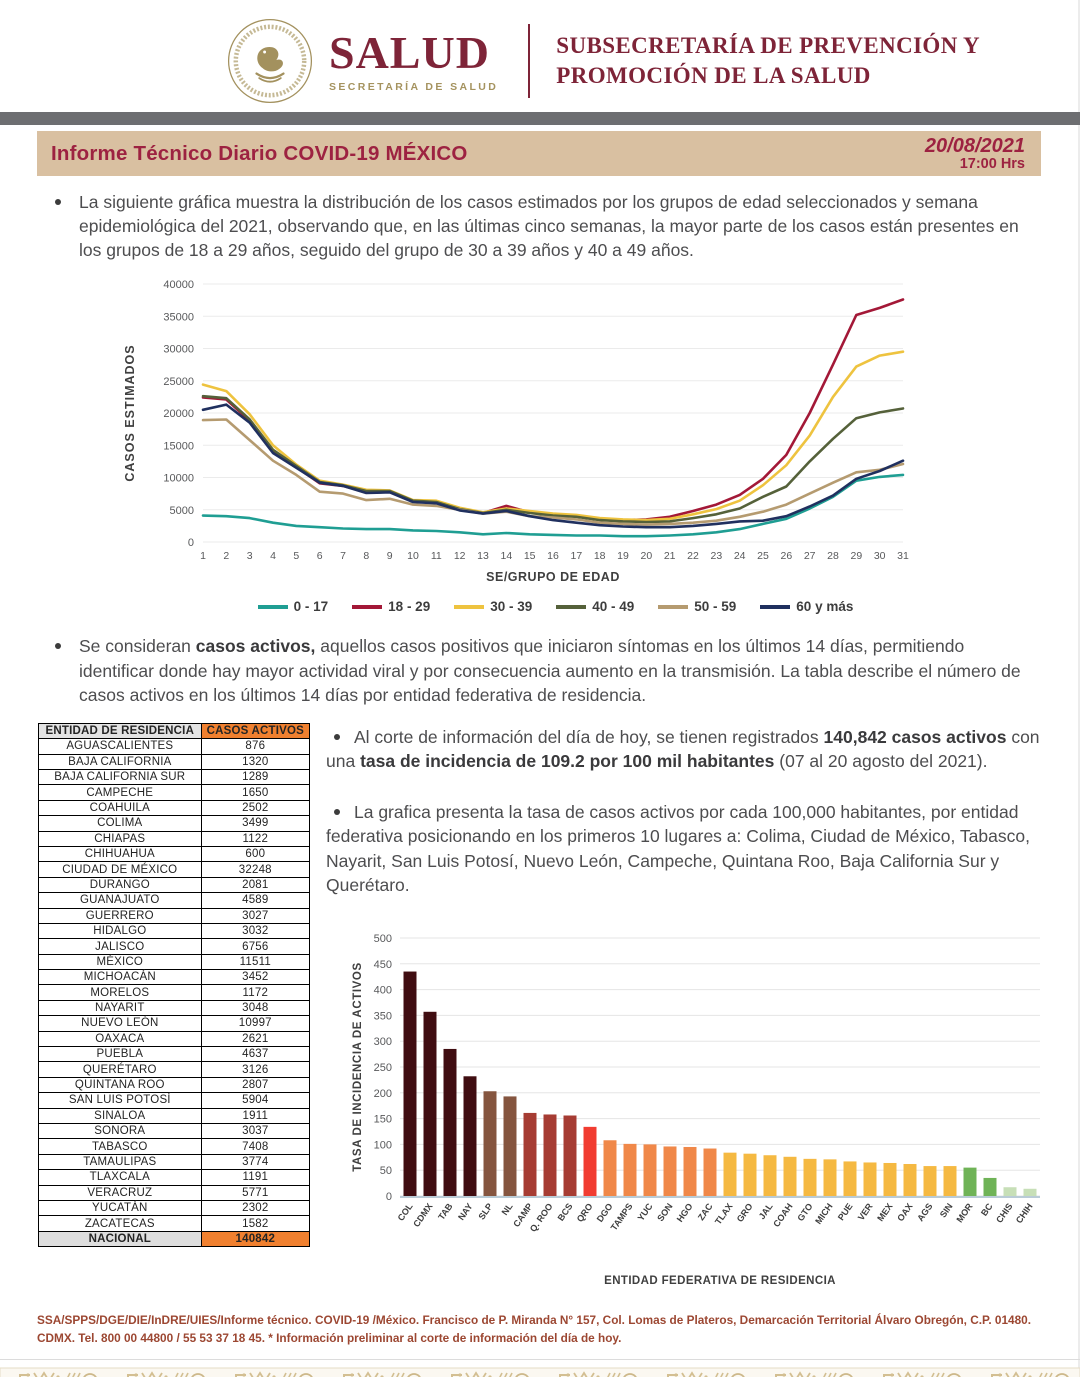 The image size is (1080, 1377). What do you see at coordinates (693, 556) in the screenshot?
I see `svg-text: 22` at bounding box center [693, 556].